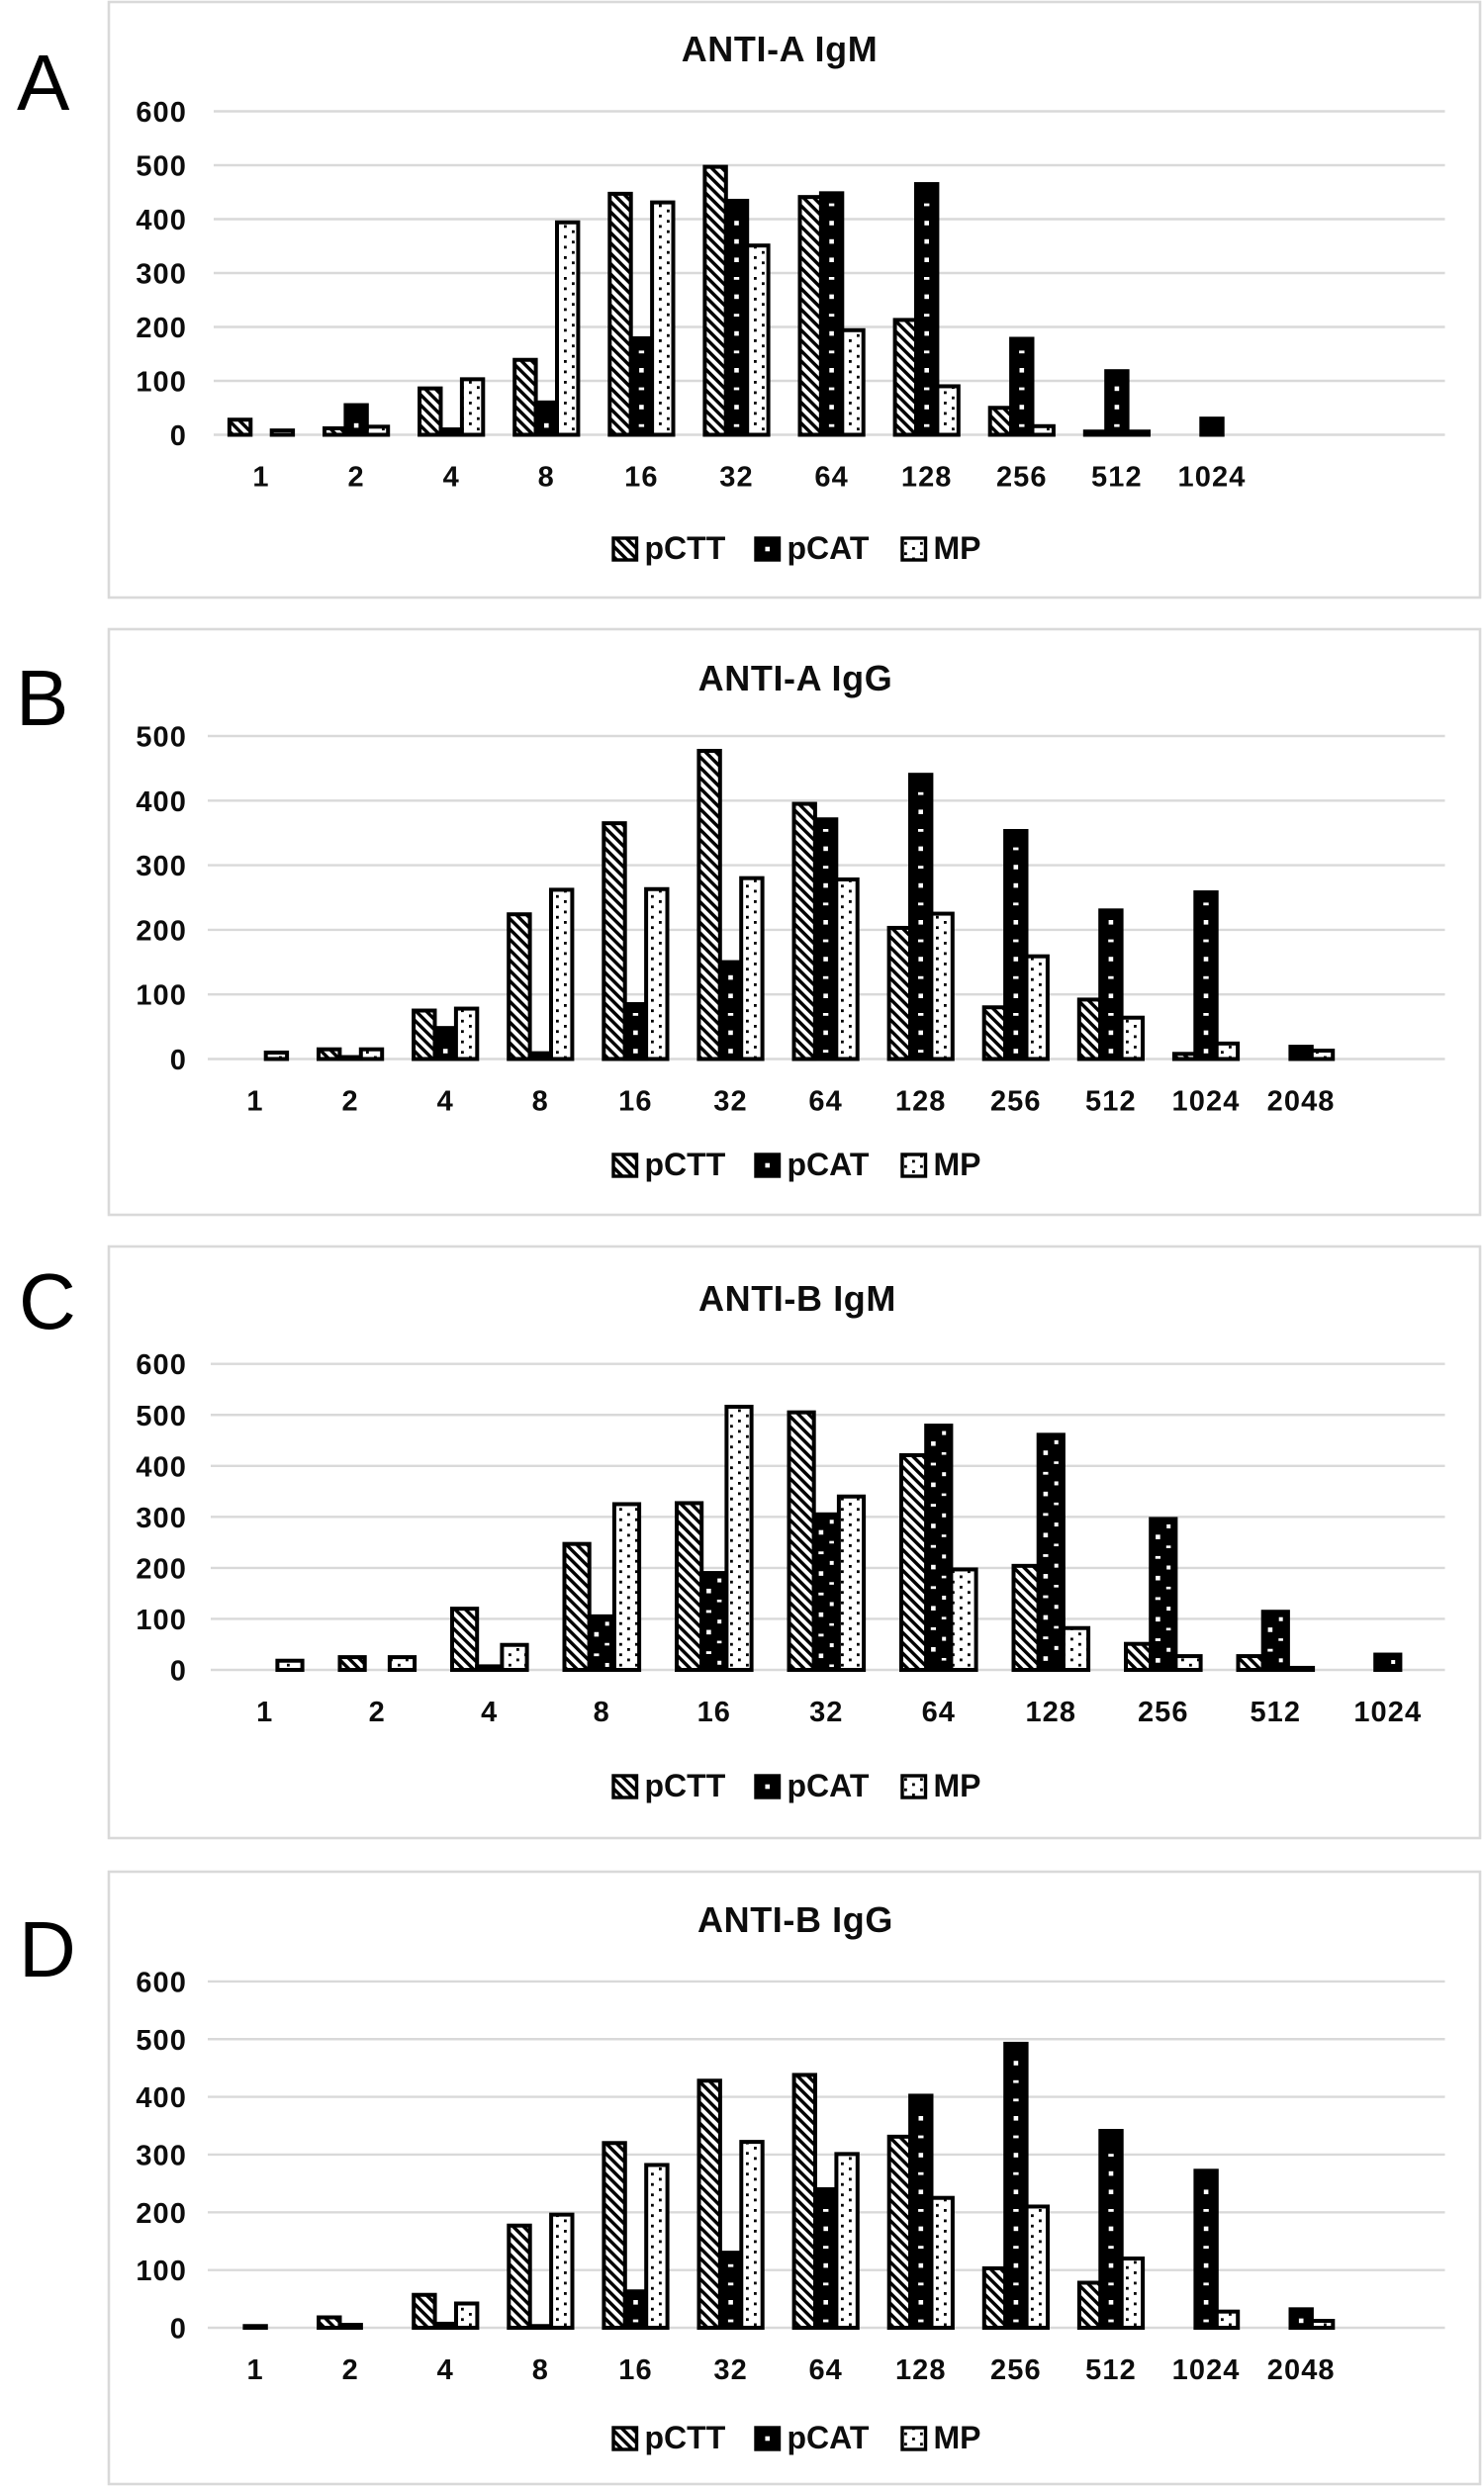 The image size is (1484, 2490). What do you see at coordinates (795, 678) in the screenshot?
I see `svg-text: ANTI-A IgG` at bounding box center [795, 678].